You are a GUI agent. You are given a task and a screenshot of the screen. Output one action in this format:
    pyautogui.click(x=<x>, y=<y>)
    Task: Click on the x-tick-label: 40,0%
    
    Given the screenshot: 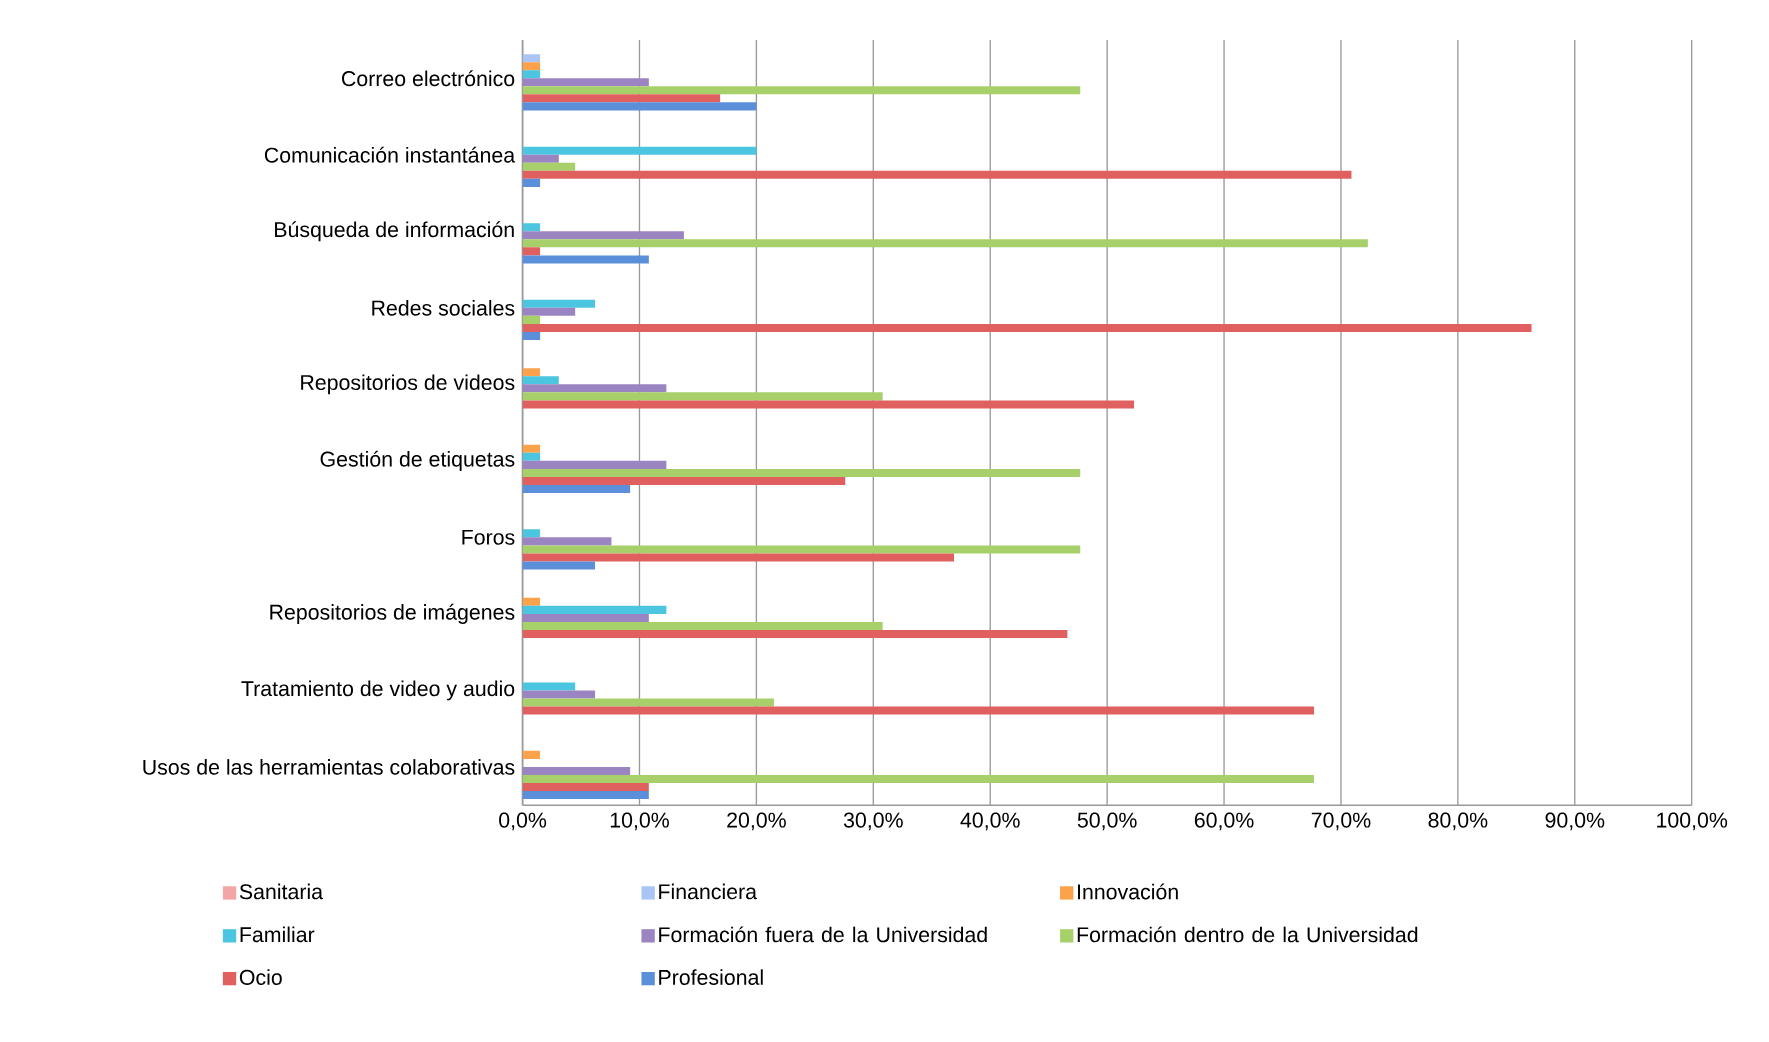 What is the action you would take?
    pyautogui.click(x=990, y=821)
    